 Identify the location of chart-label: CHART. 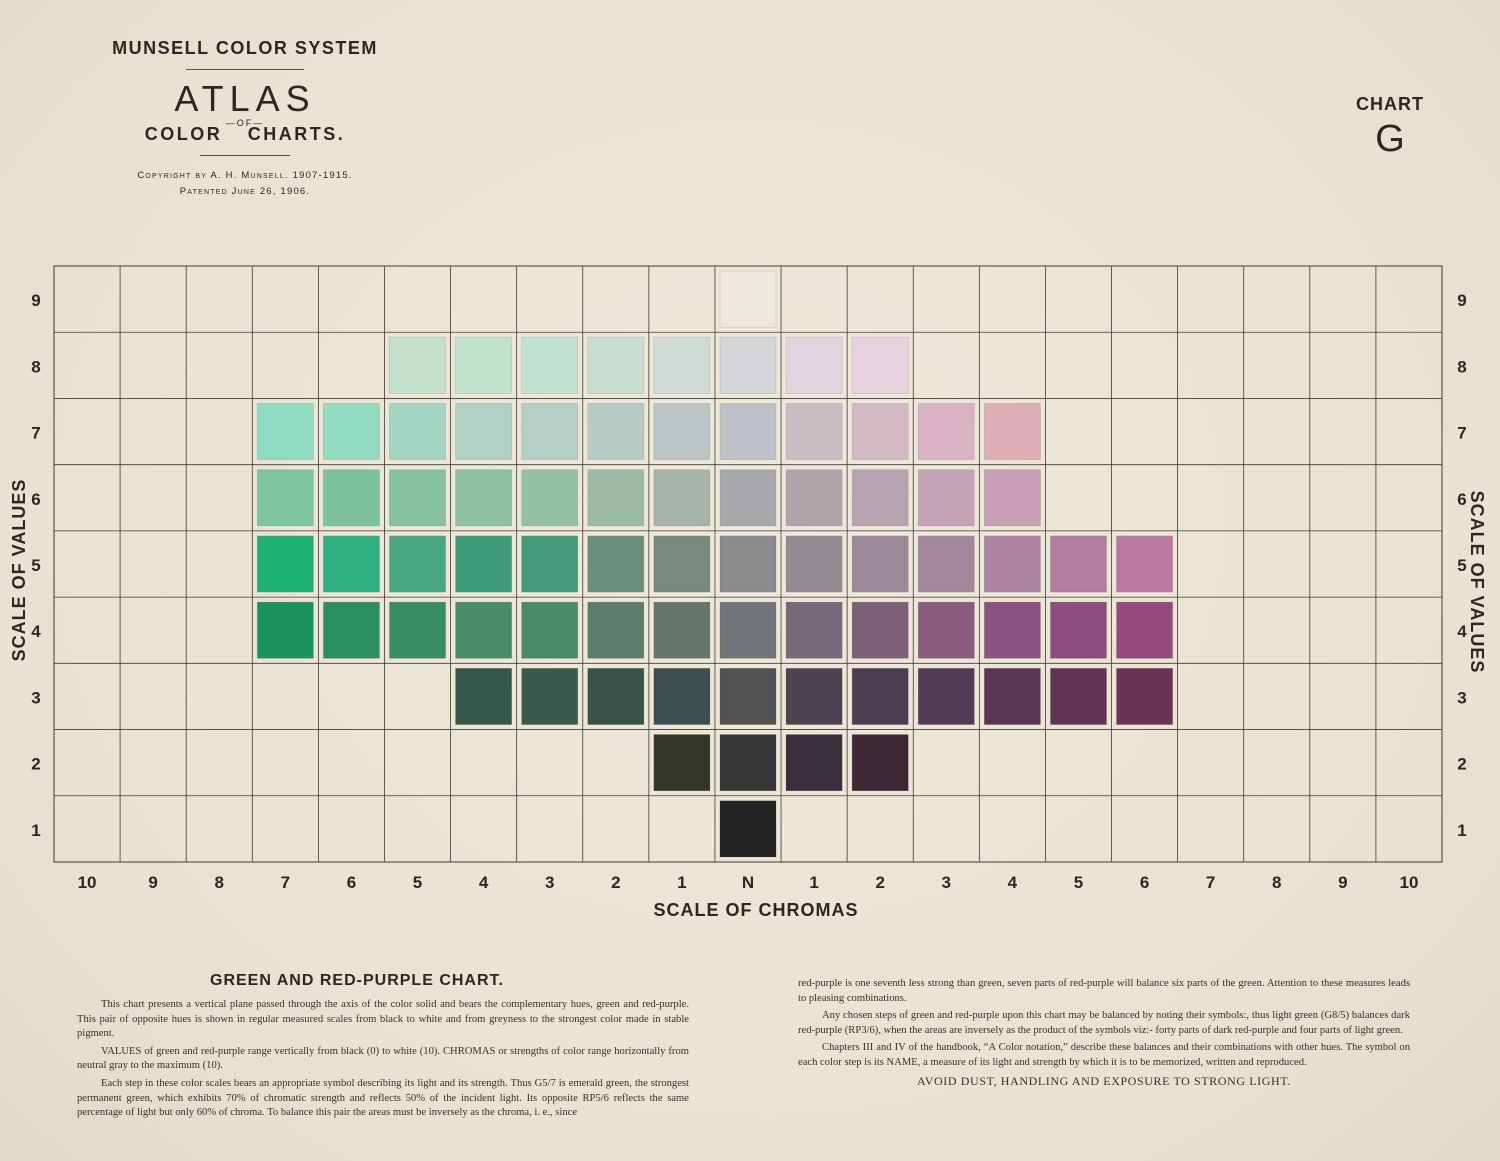
(1390, 104).